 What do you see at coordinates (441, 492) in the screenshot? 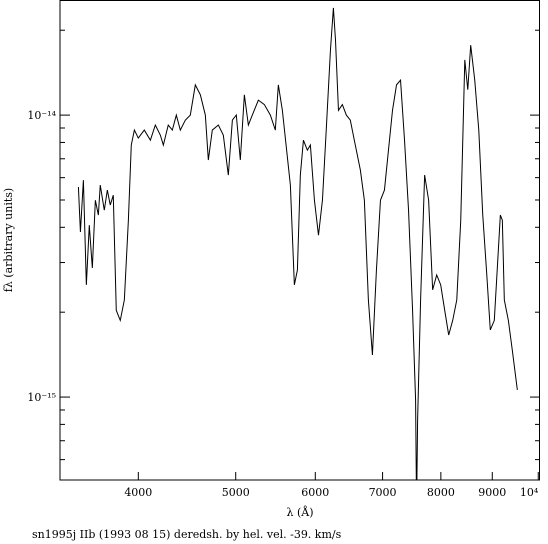
I see `x-tick-label: 8000` at bounding box center [441, 492].